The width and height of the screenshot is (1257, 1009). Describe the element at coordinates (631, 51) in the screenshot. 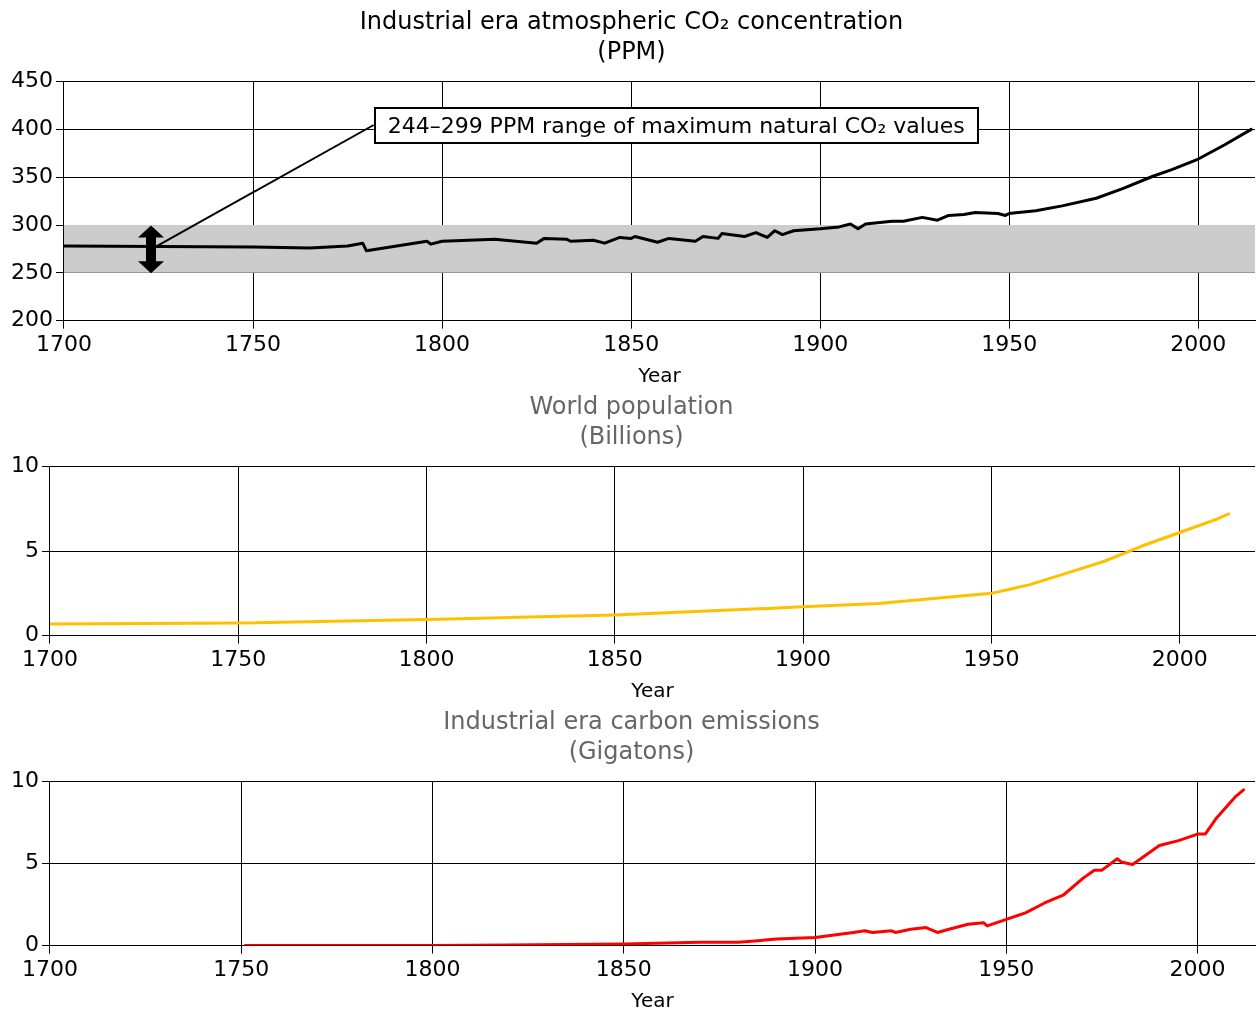

I see `chart-subtitle: (PPM)` at that location.